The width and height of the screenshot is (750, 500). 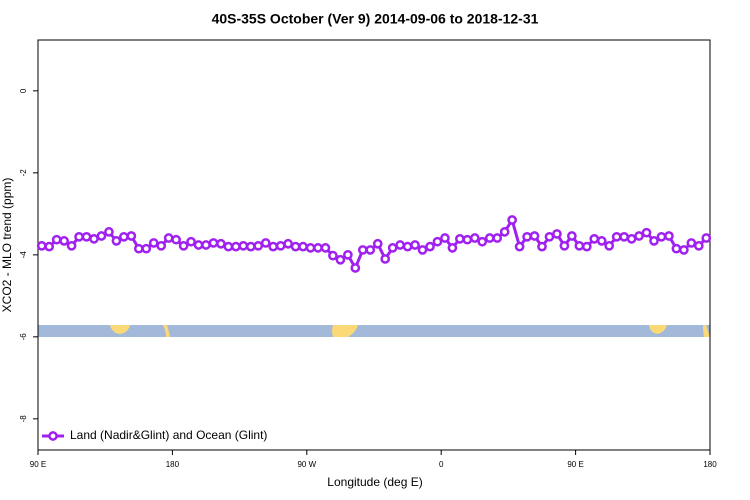 I want to click on x-axis-label: Longitude (deg E), so click(x=374, y=482).